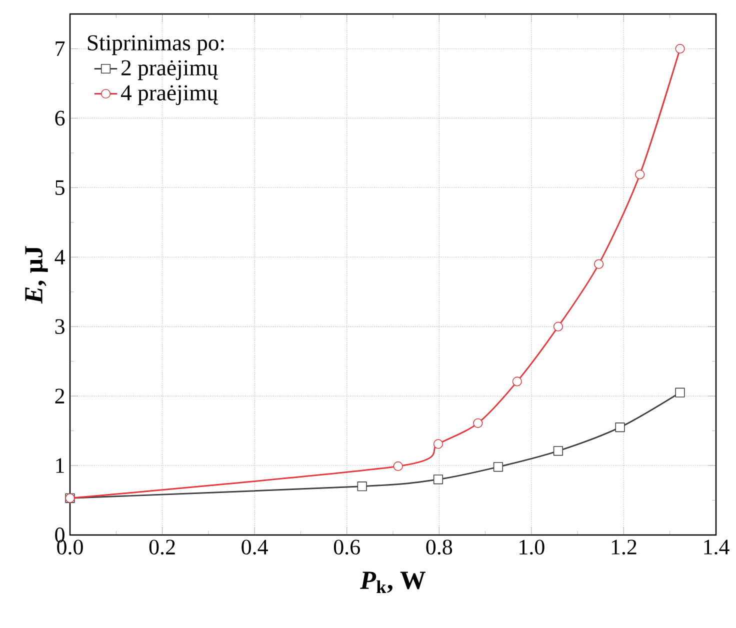  I want to click on x-axis-title: P$_{k}$, W, so click(393, 582).